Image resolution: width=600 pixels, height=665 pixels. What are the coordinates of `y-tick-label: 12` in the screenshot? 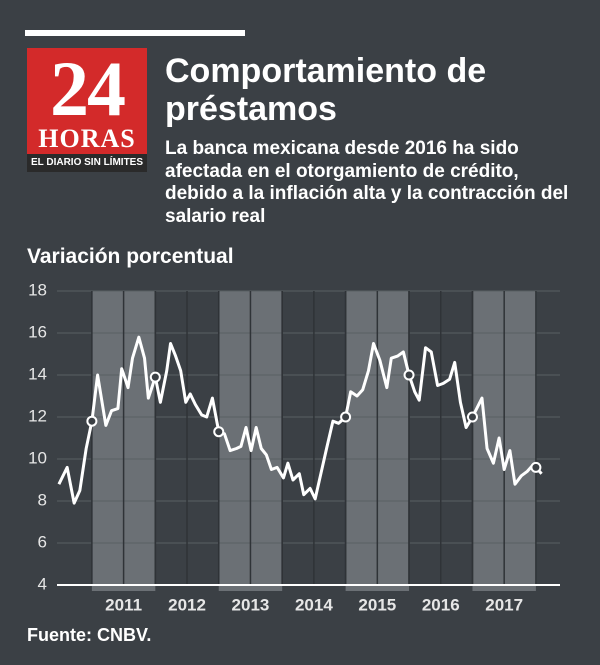 It's located at (37, 415).